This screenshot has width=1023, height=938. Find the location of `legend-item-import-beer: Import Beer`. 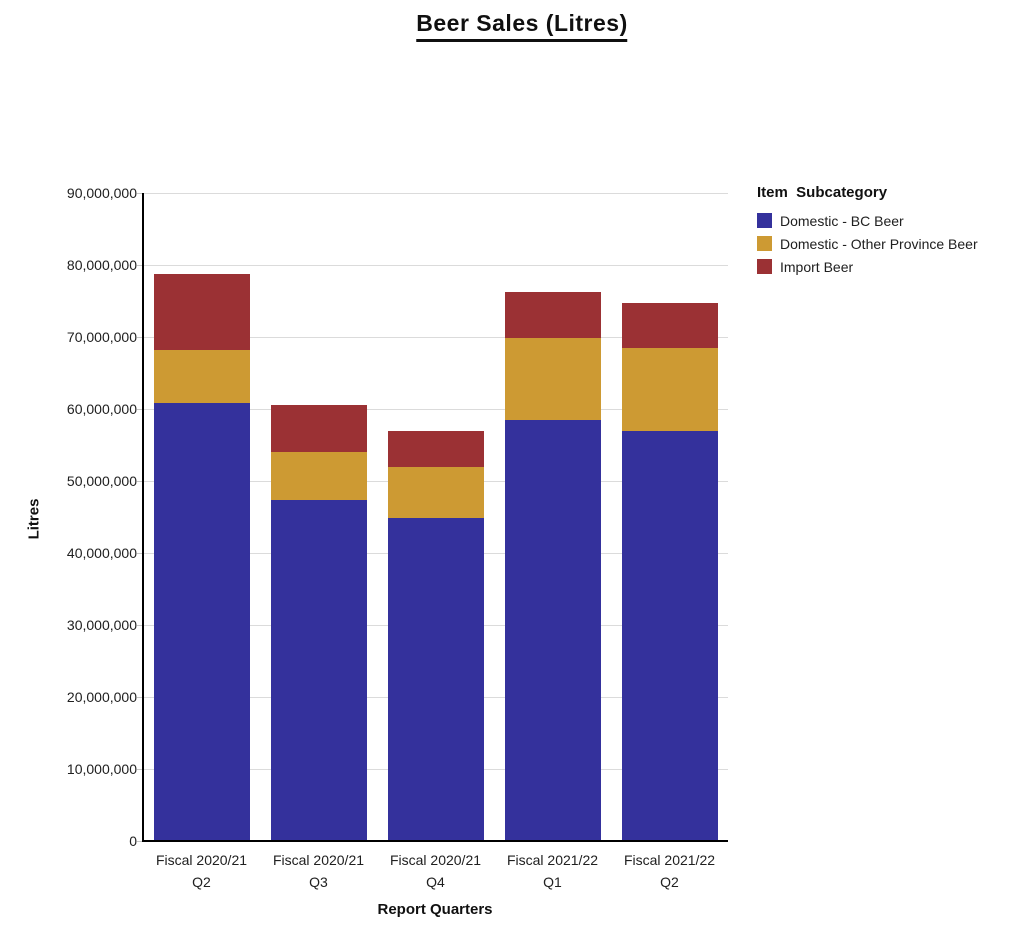

legend-item-import-beer: Import Beer is located at coordinates (867, 266).